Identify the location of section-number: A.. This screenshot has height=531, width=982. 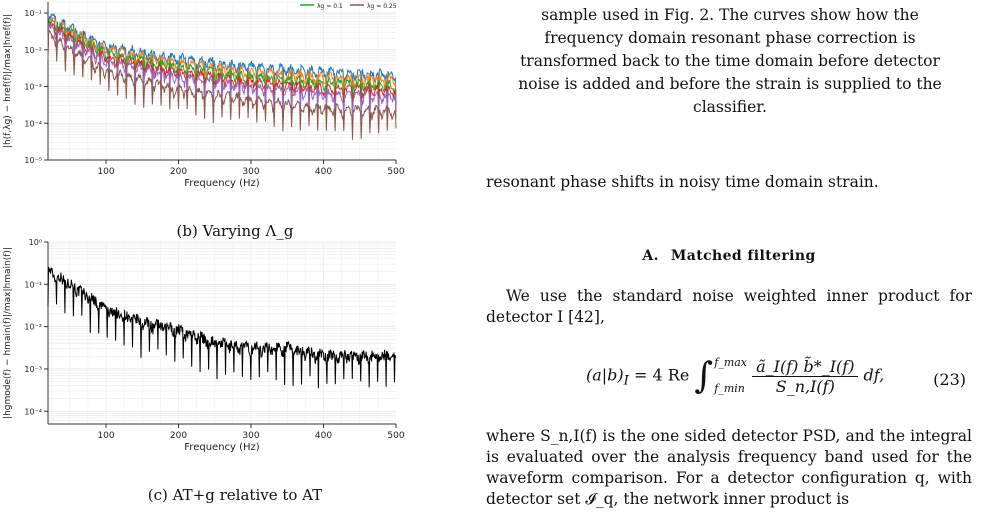
(650, 256).